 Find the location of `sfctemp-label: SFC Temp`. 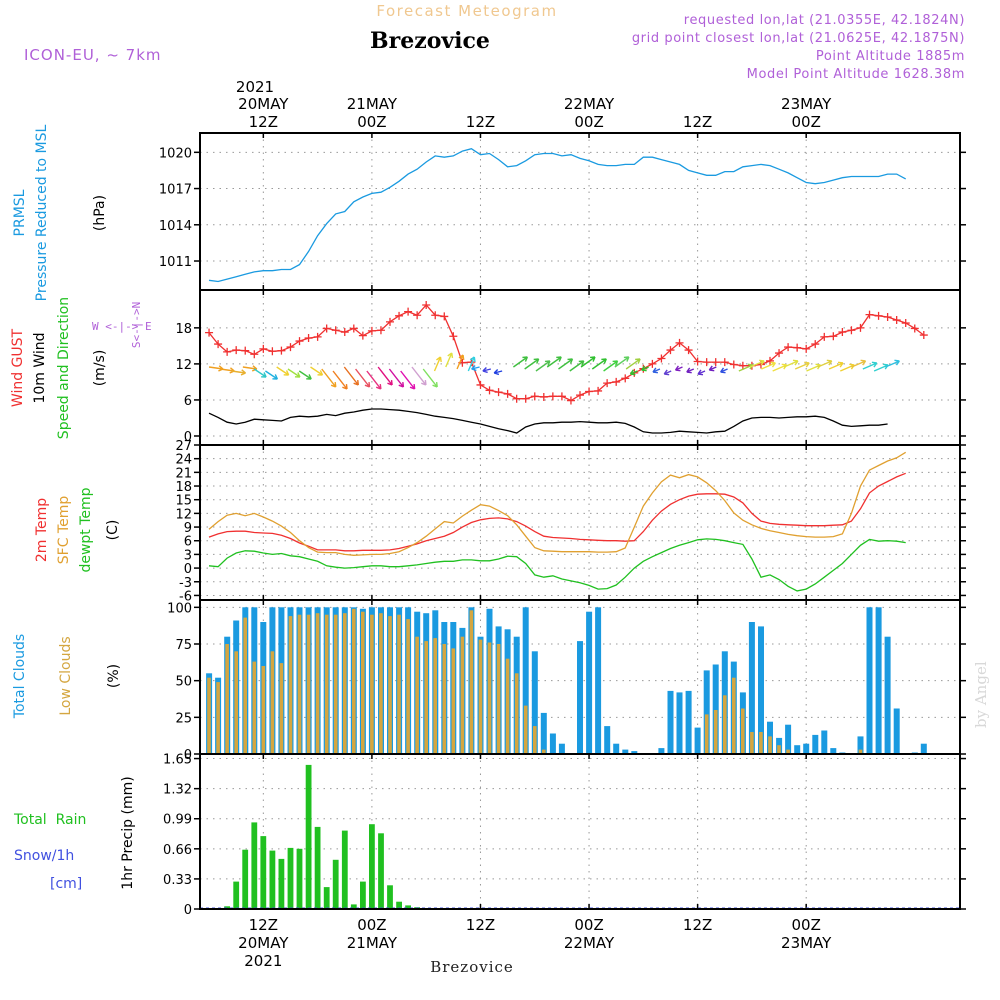

sfctemp-label: SFC Temp is located at coordinates (64, 530).